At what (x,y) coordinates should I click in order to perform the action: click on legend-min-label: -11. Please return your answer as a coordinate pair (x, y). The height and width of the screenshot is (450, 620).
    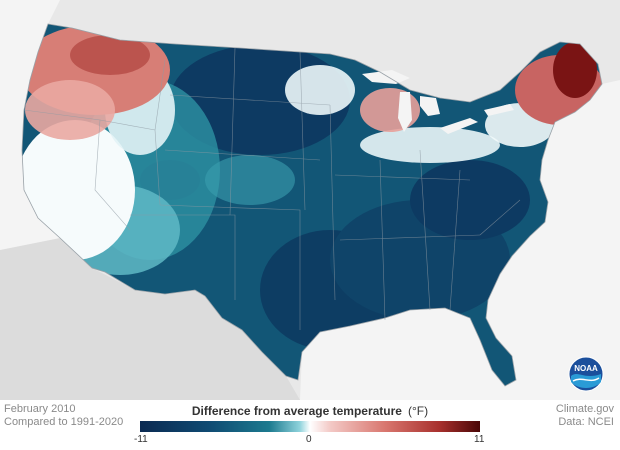
    Looking at the image, I should click on (141, 439).